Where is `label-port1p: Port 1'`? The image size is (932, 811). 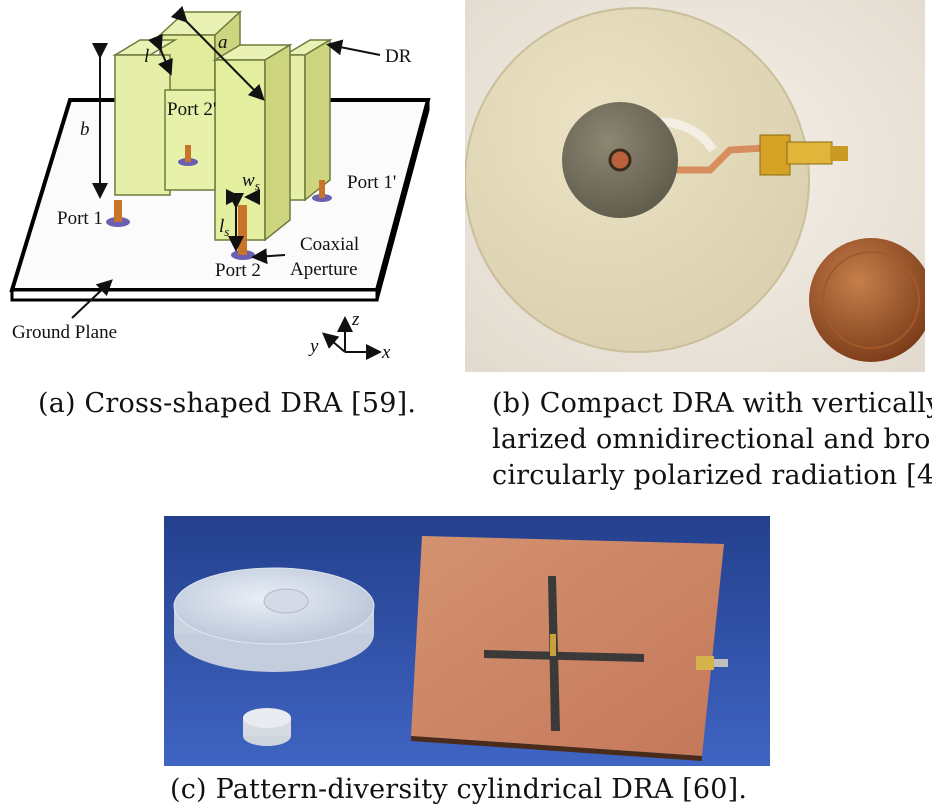 label-port1p: Port 1' is located at coordinates (371, 182).